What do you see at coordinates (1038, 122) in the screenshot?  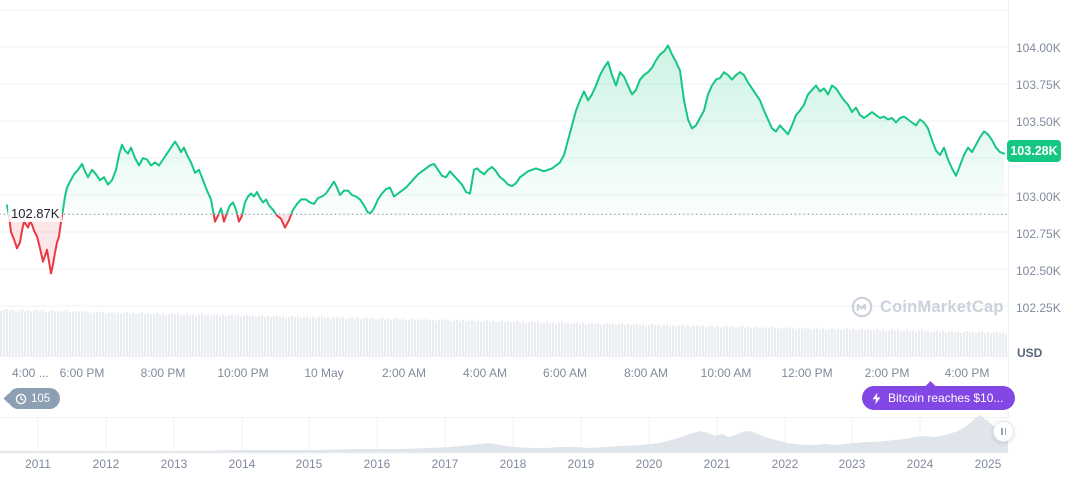 I see `y-tick-103-50k: 103.50K` at bounding box center [1038, 122].